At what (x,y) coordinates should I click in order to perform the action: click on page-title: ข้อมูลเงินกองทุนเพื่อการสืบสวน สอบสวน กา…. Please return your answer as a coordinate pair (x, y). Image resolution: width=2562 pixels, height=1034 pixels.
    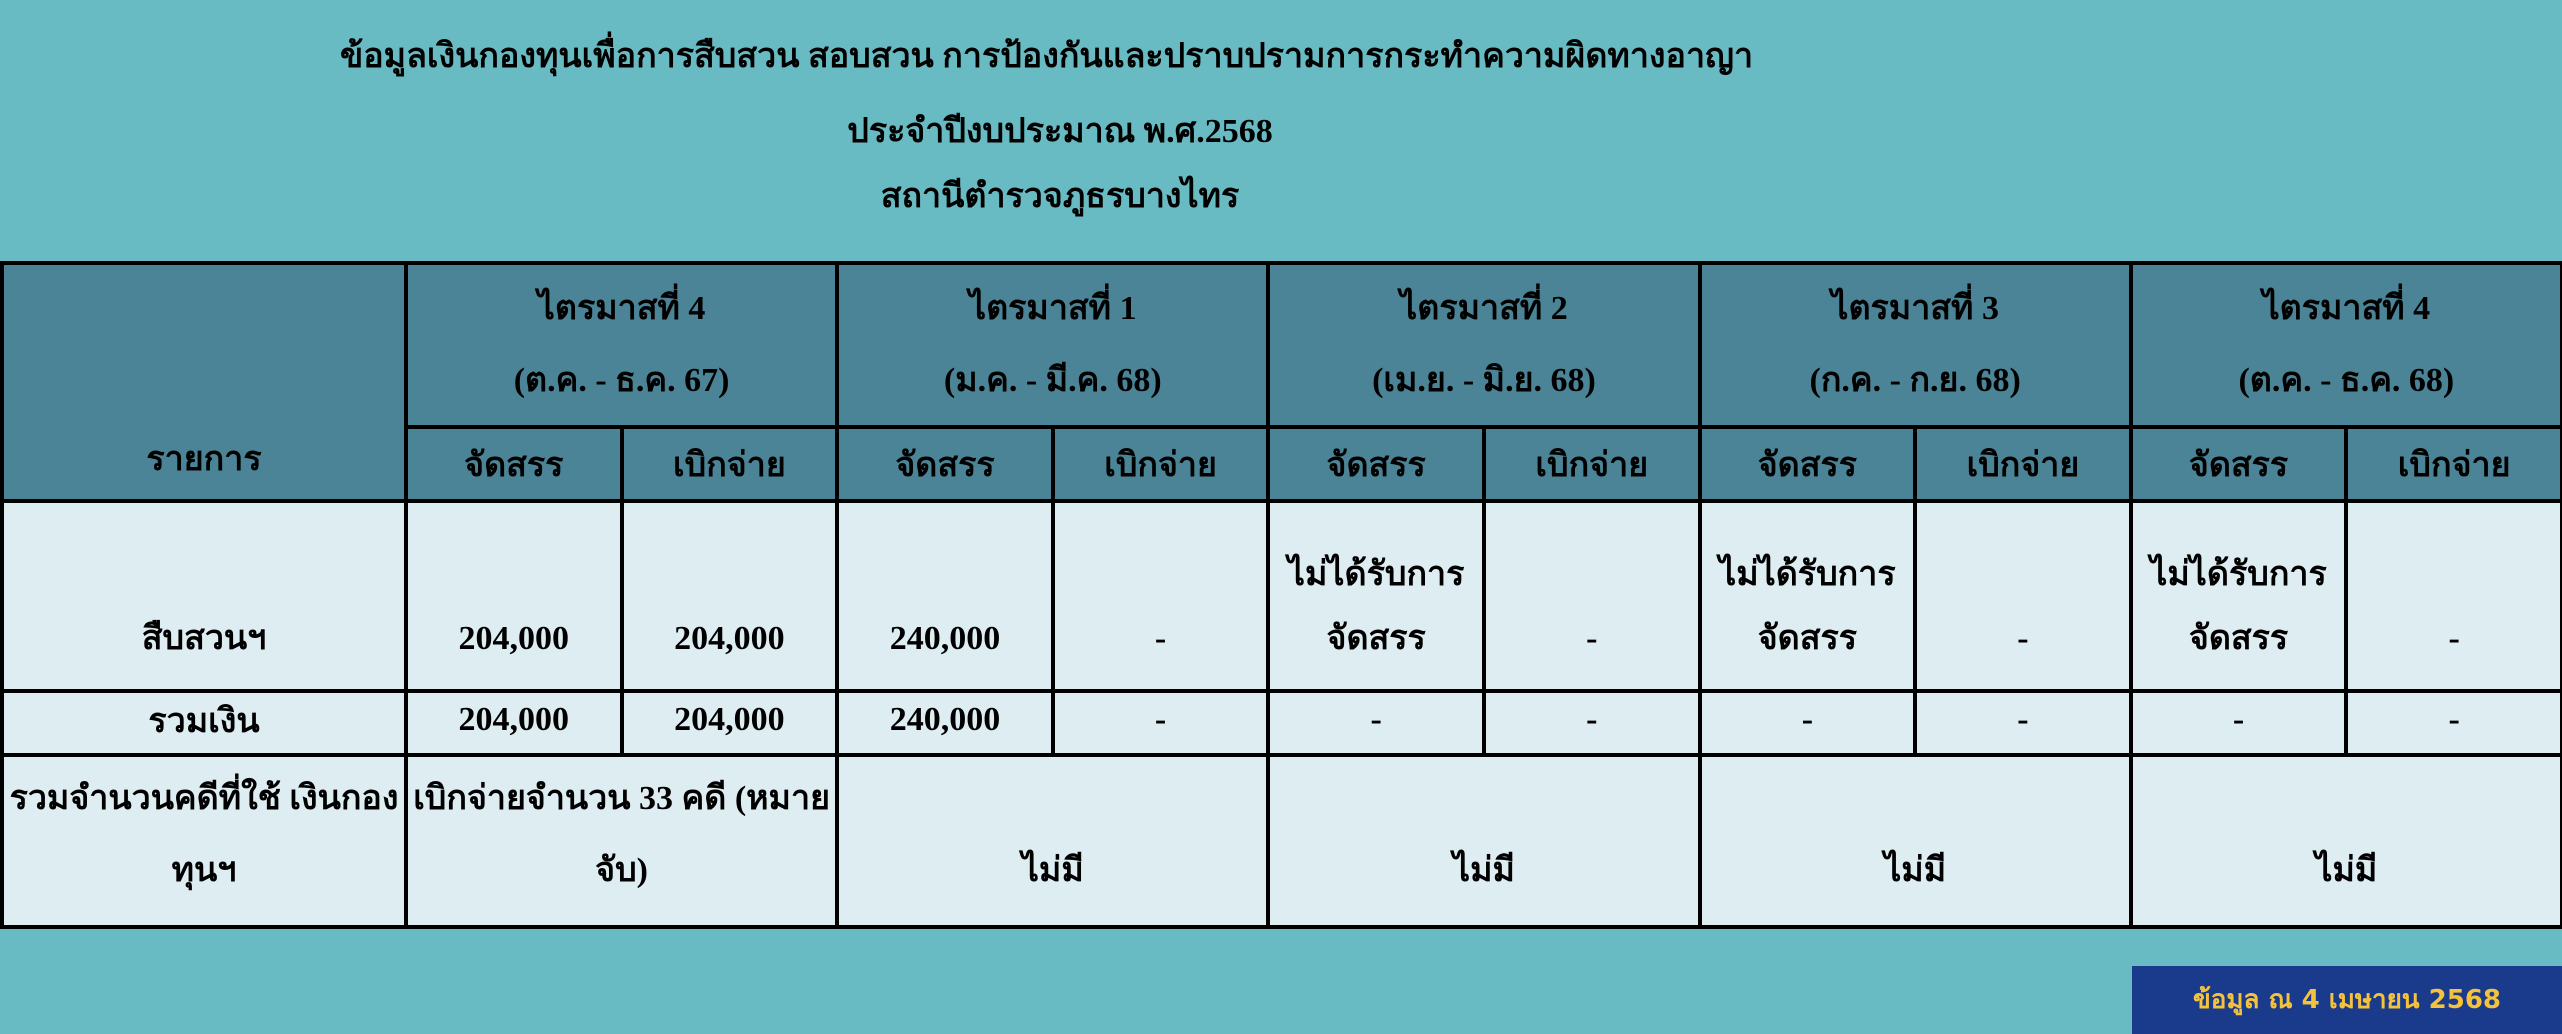
    Looking at the image, I should click on (1047, 56).